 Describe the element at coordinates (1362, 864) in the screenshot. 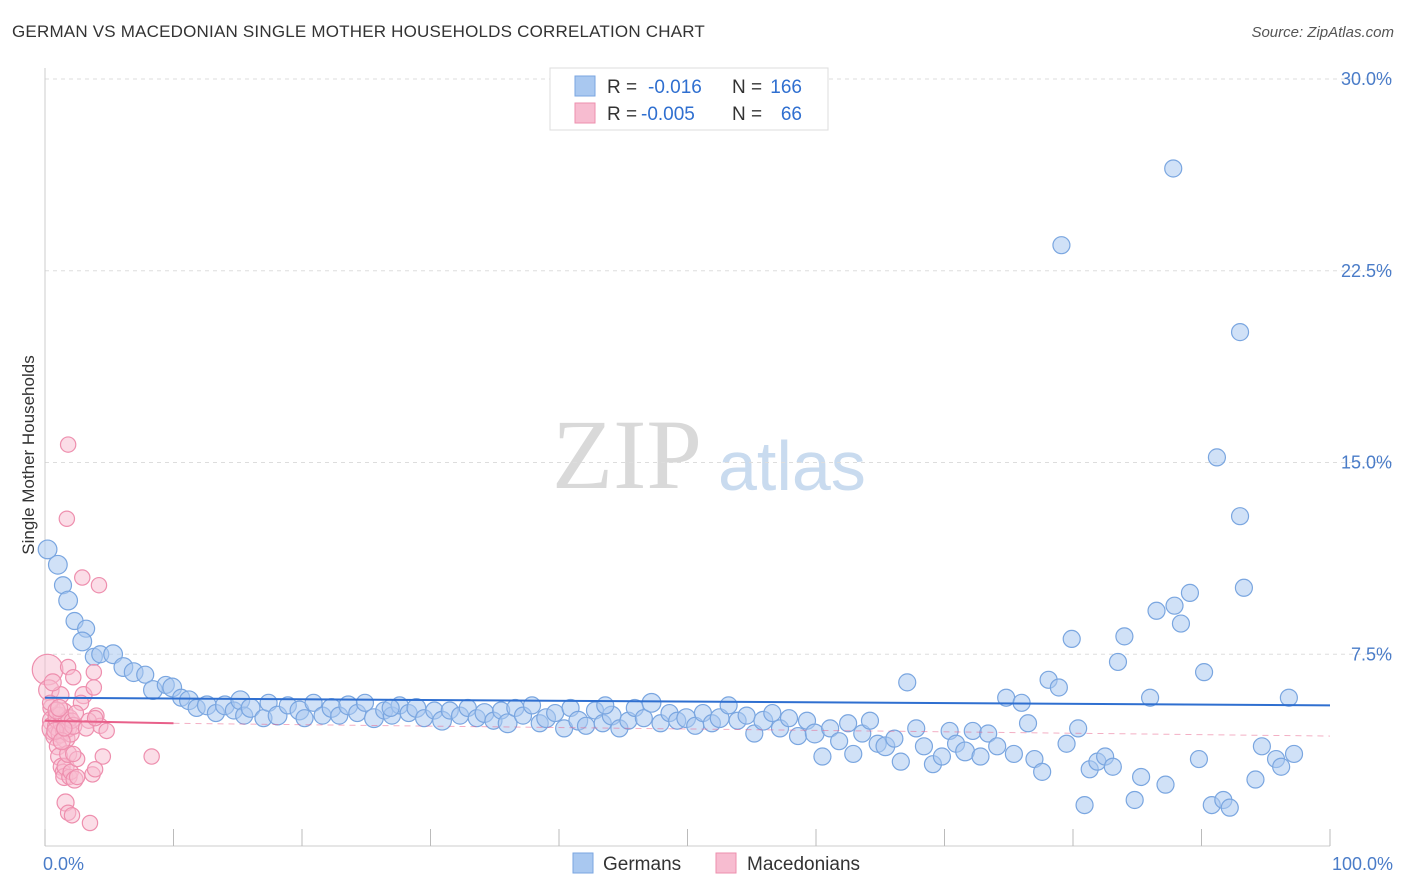

I see `x-tick-label-max: 100.0%` at that location.